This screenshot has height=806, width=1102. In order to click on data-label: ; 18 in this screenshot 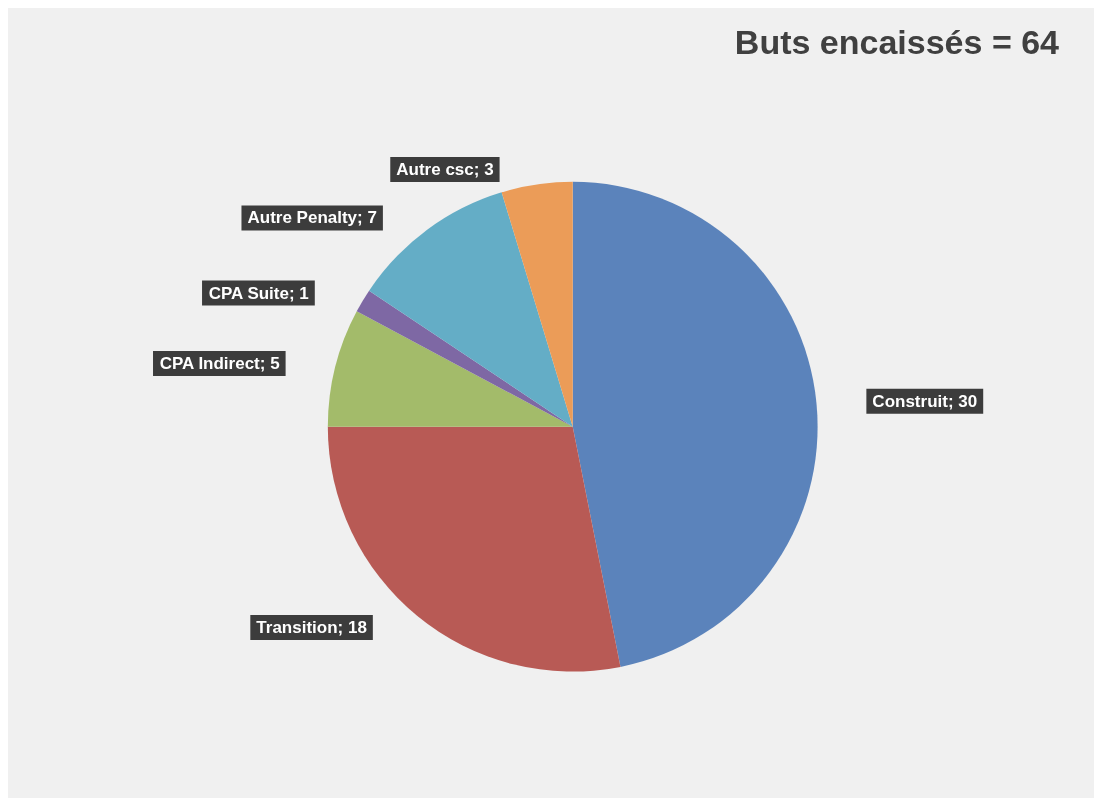, I will do `click(352, 628)`.